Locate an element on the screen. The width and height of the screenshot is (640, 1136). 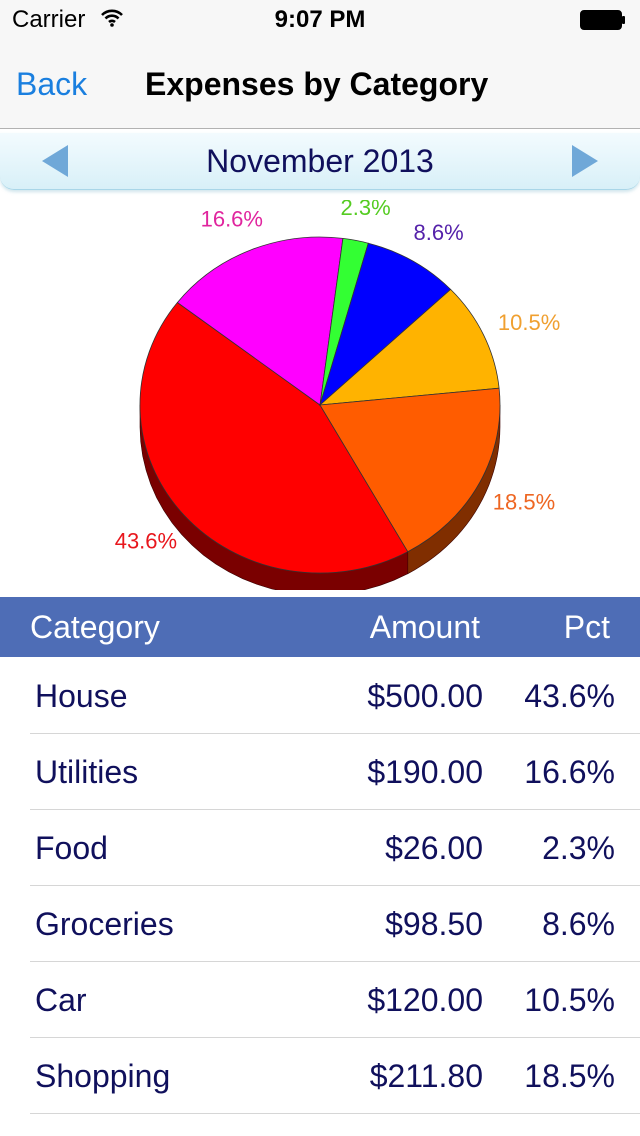
wifi-icon is located at coordinates (112, 18).